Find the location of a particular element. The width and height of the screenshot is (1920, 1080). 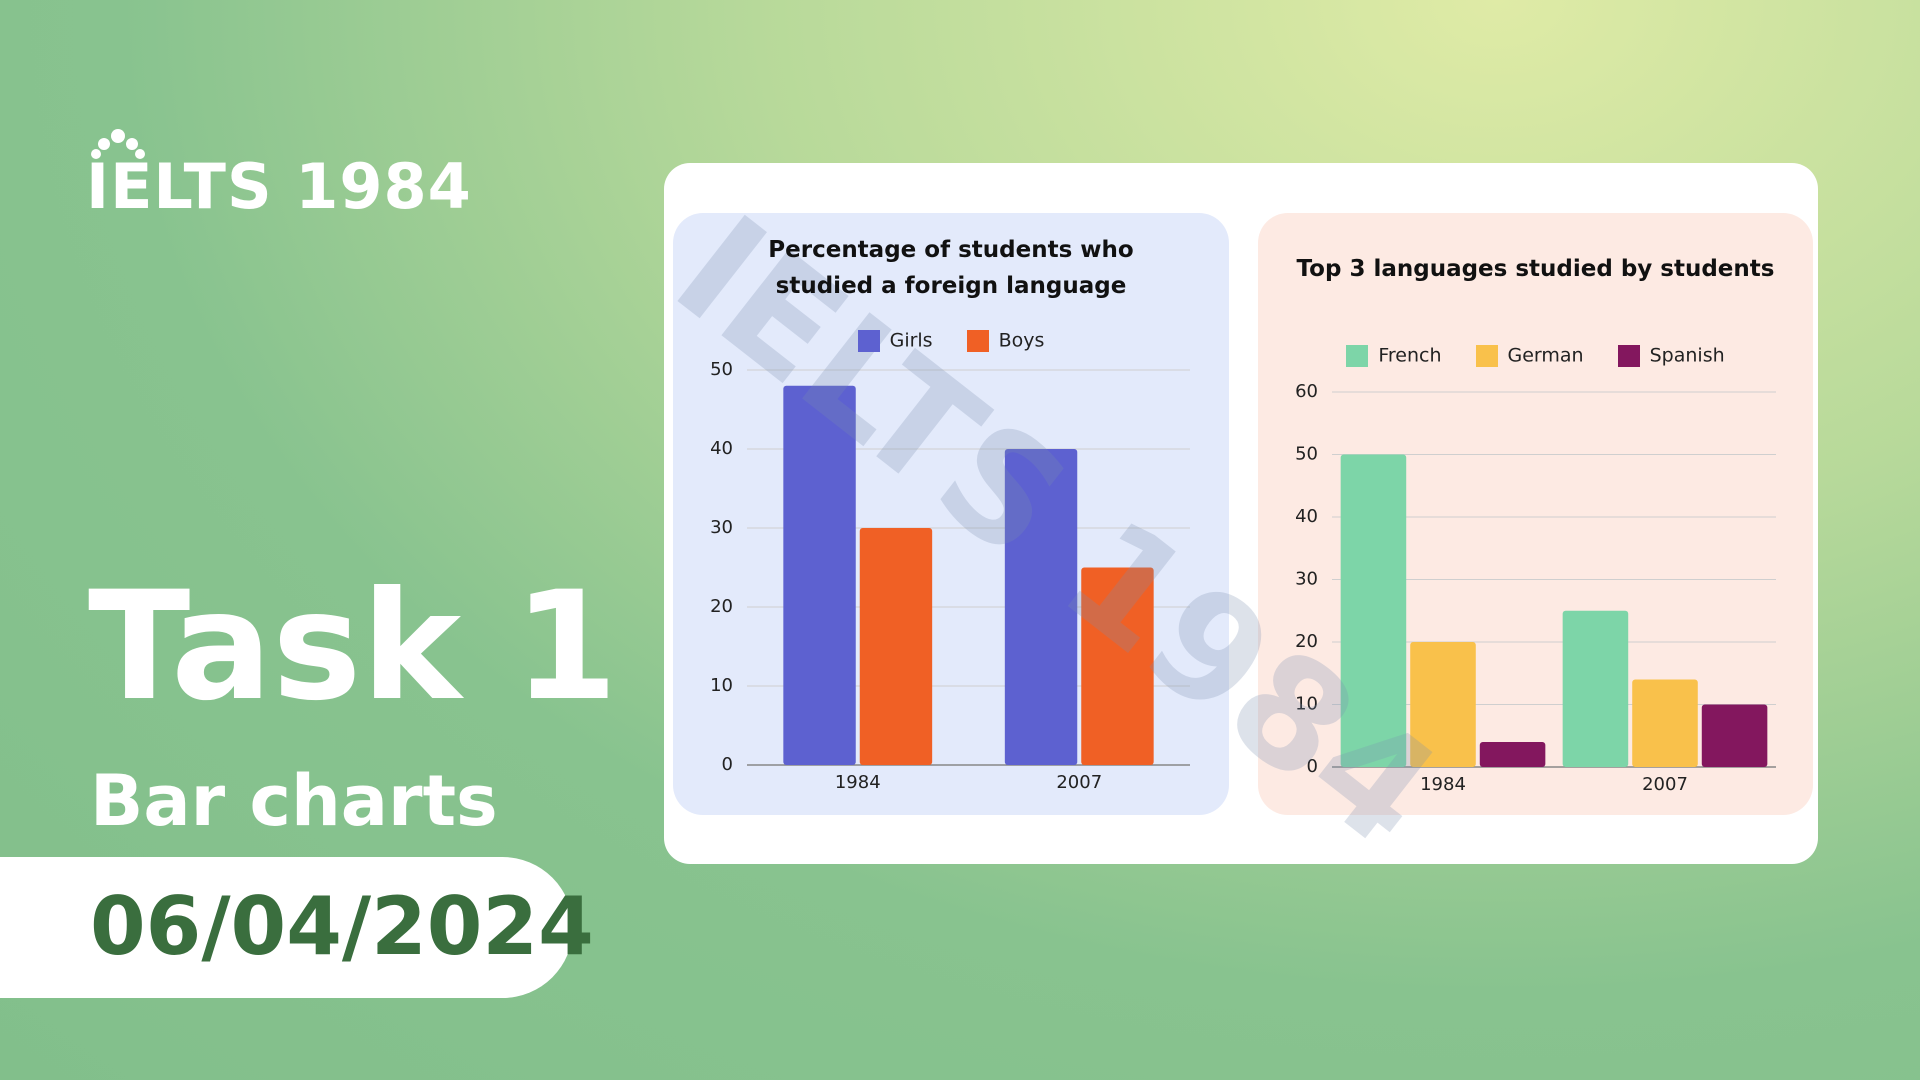

legend-item: German is located at coordinates (1529, 355).